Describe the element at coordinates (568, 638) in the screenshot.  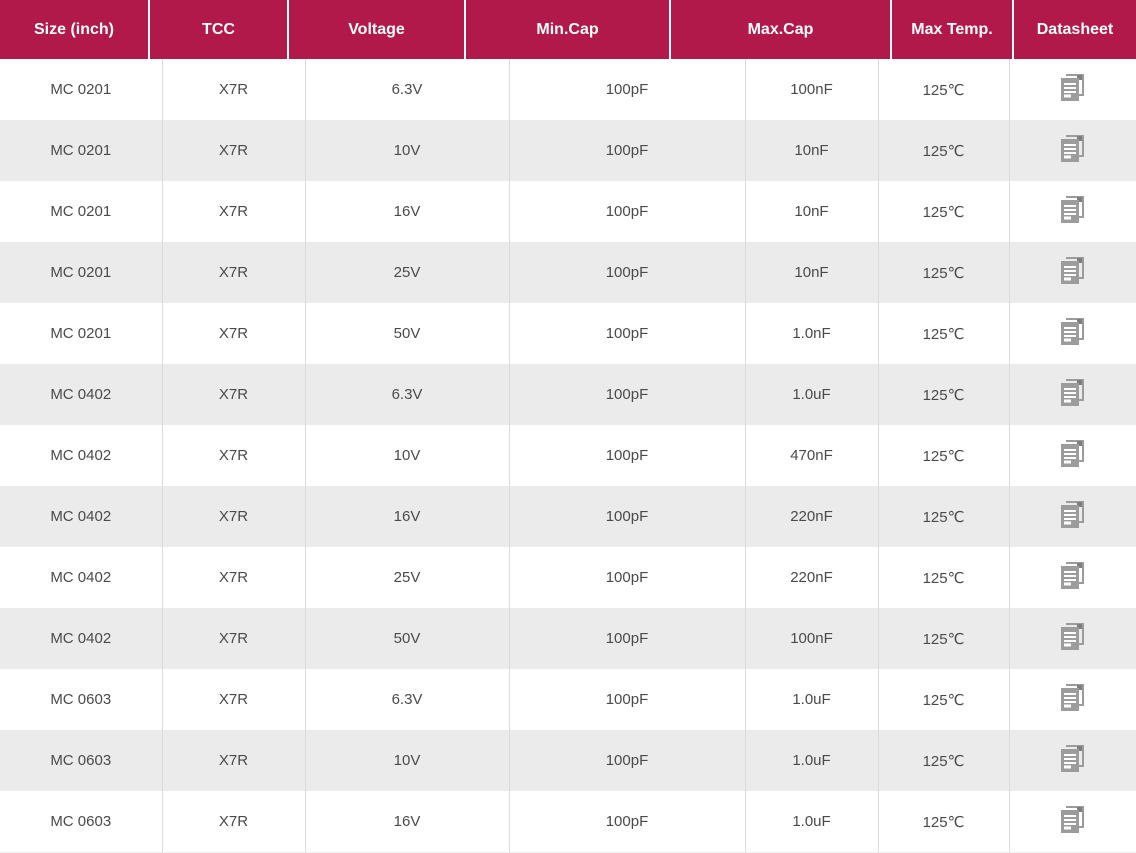
I see `table-row: MC 0402 X7R 50V 100pF 100nF 125℃` at that location.